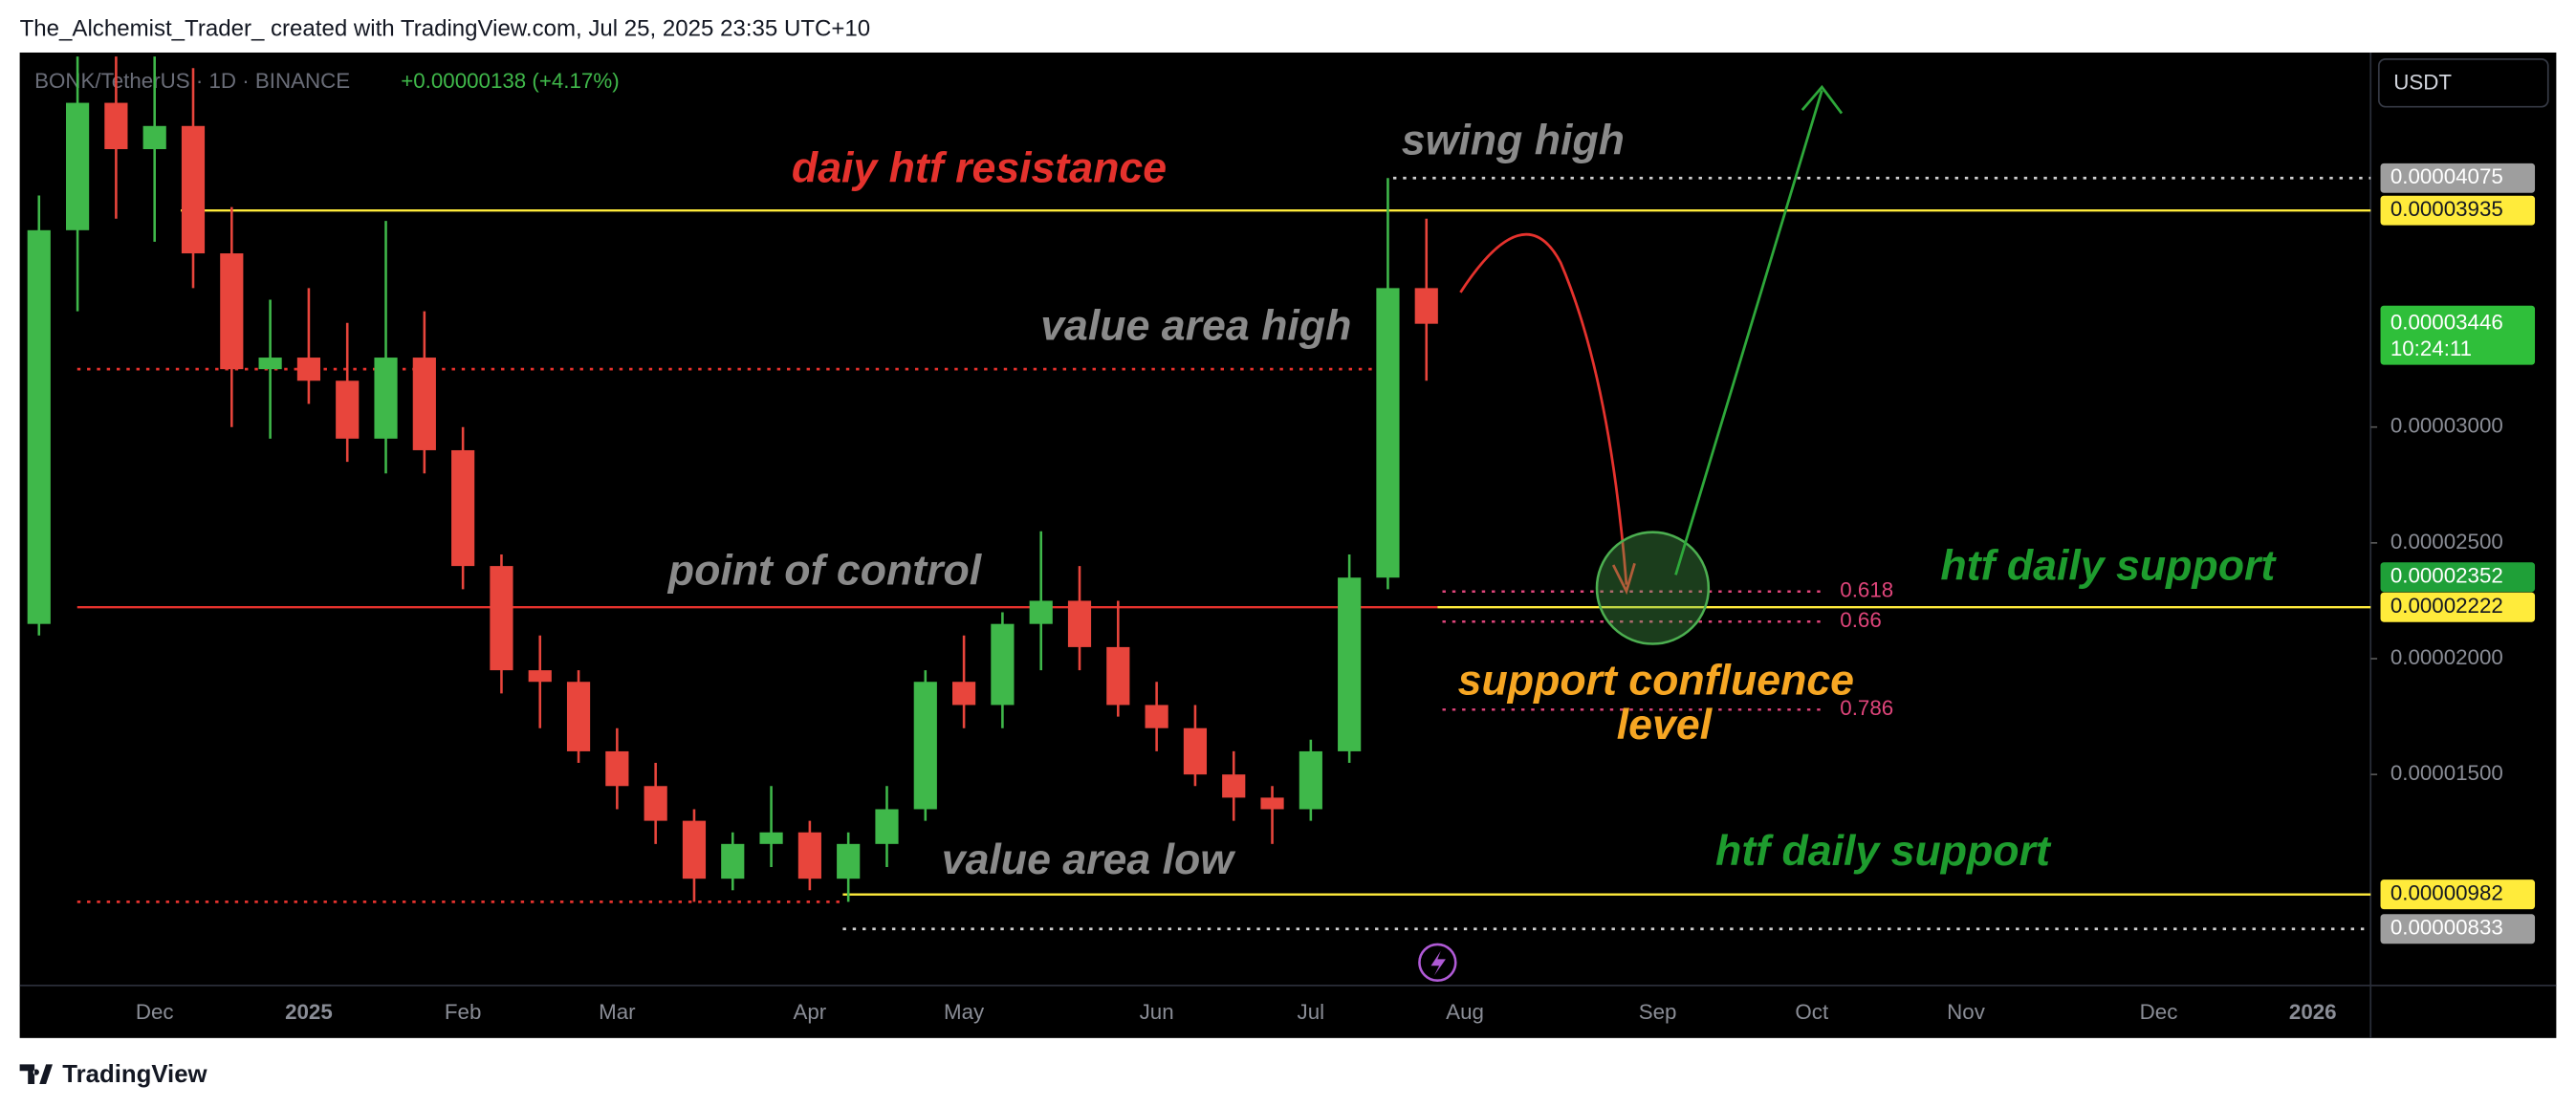 The width and height of the screenshot is (2576, 1107). Describe the element at coordinates (2446, 542) in the screenshot. I see `y-tick-label: 0.00002500` at that location.